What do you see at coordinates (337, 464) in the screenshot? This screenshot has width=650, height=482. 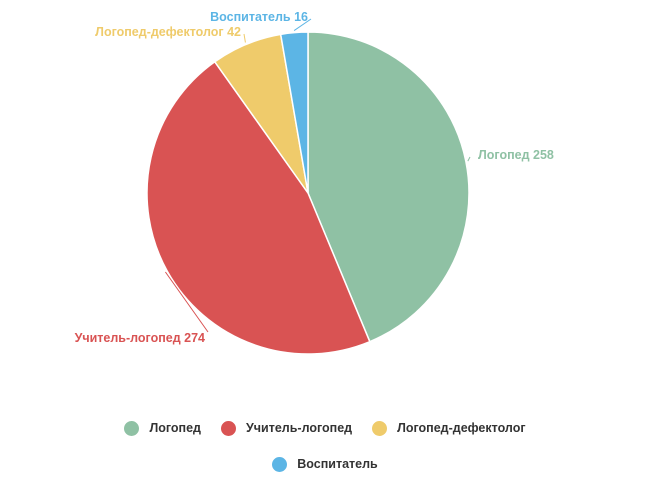 I see `legend-label: Воспитатель` at bounding box center [337, 464].